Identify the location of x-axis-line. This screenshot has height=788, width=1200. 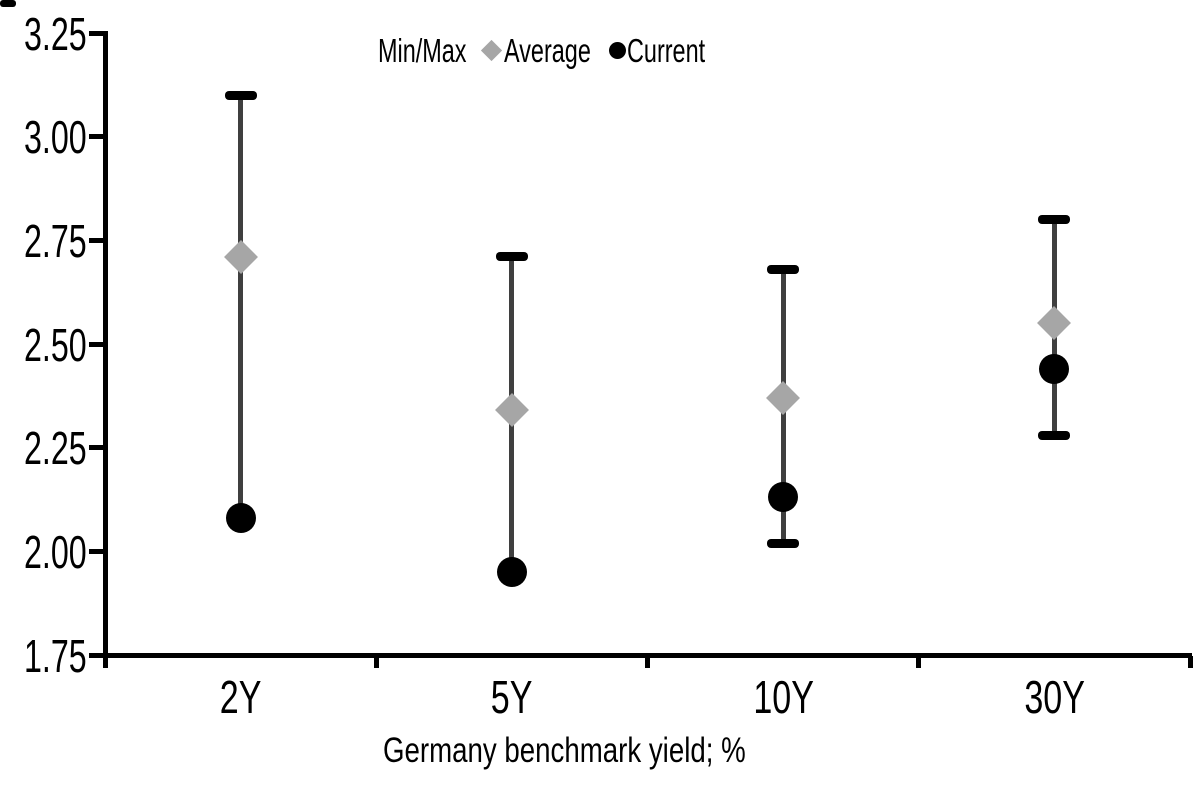
(647, 655).